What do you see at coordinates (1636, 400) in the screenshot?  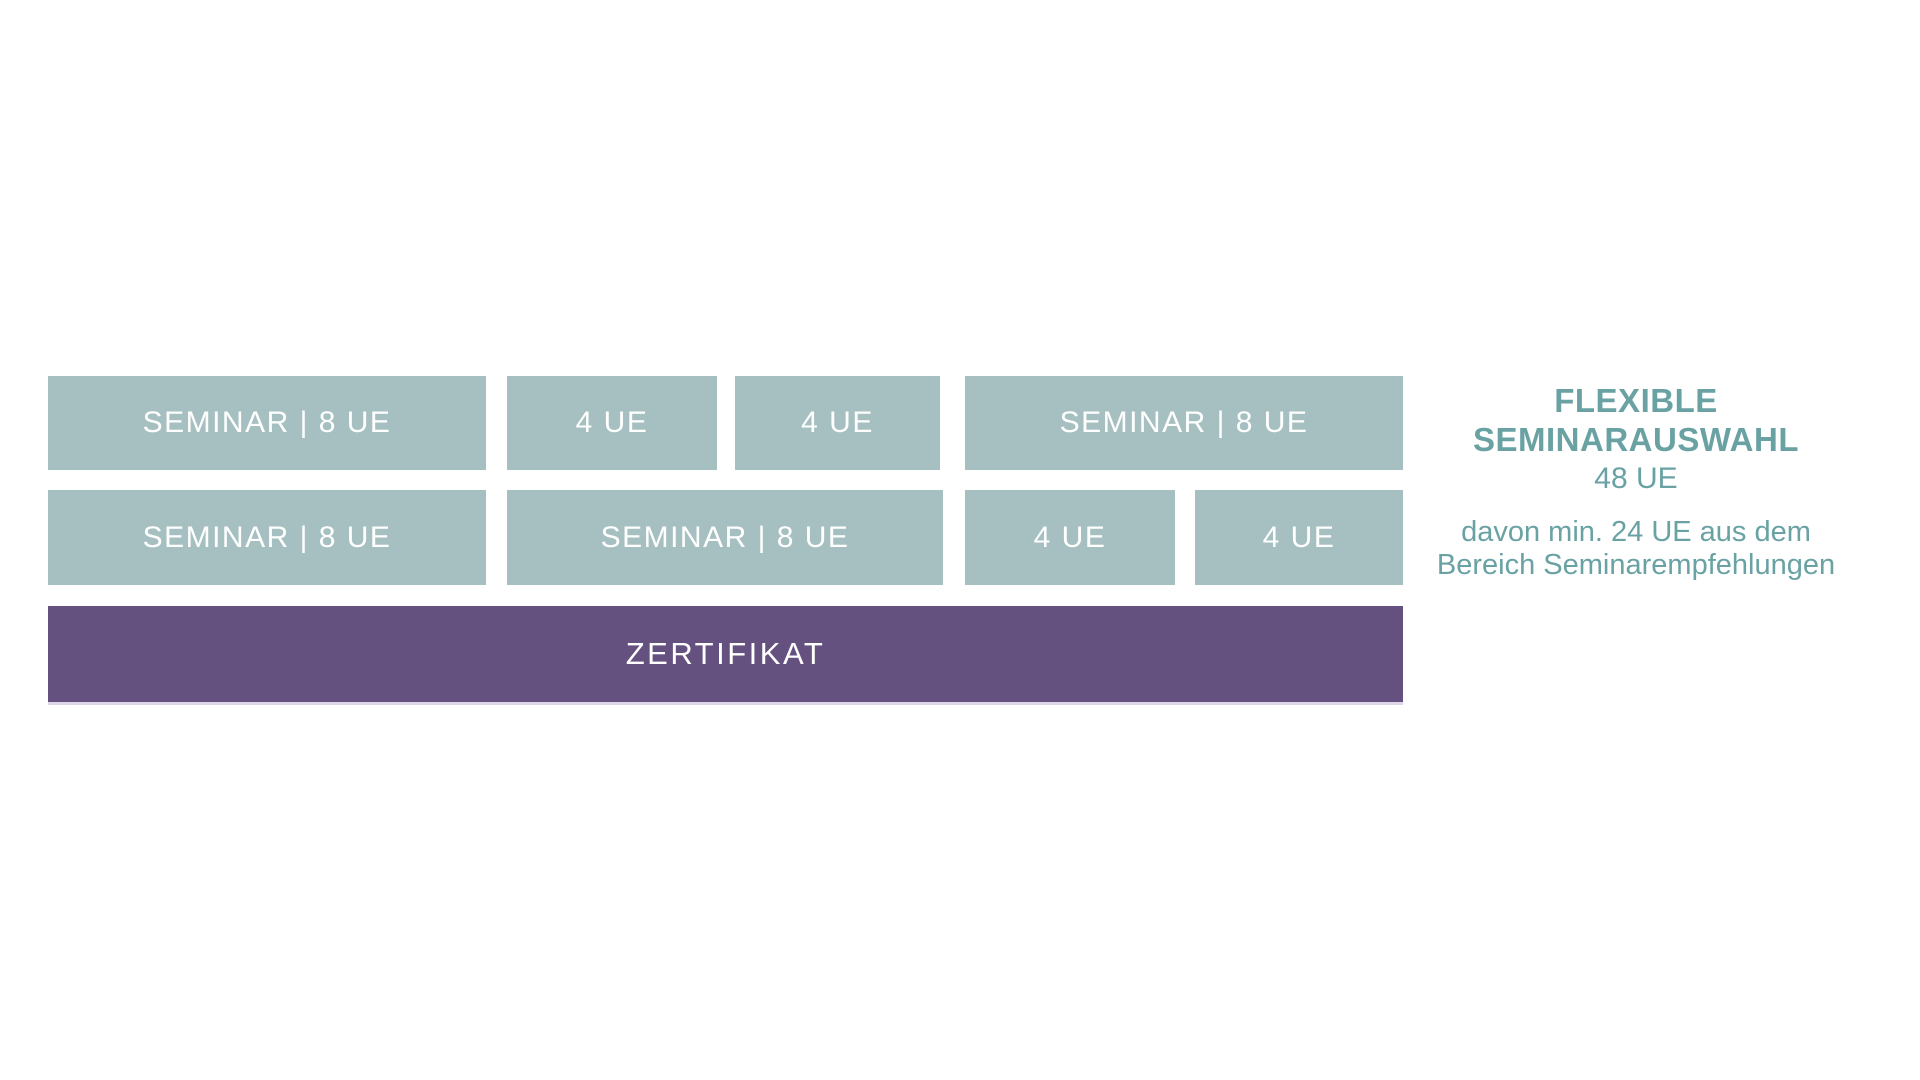 I see `note-title-line1: FLEXIBLE` at bounding box center [1636, 400].